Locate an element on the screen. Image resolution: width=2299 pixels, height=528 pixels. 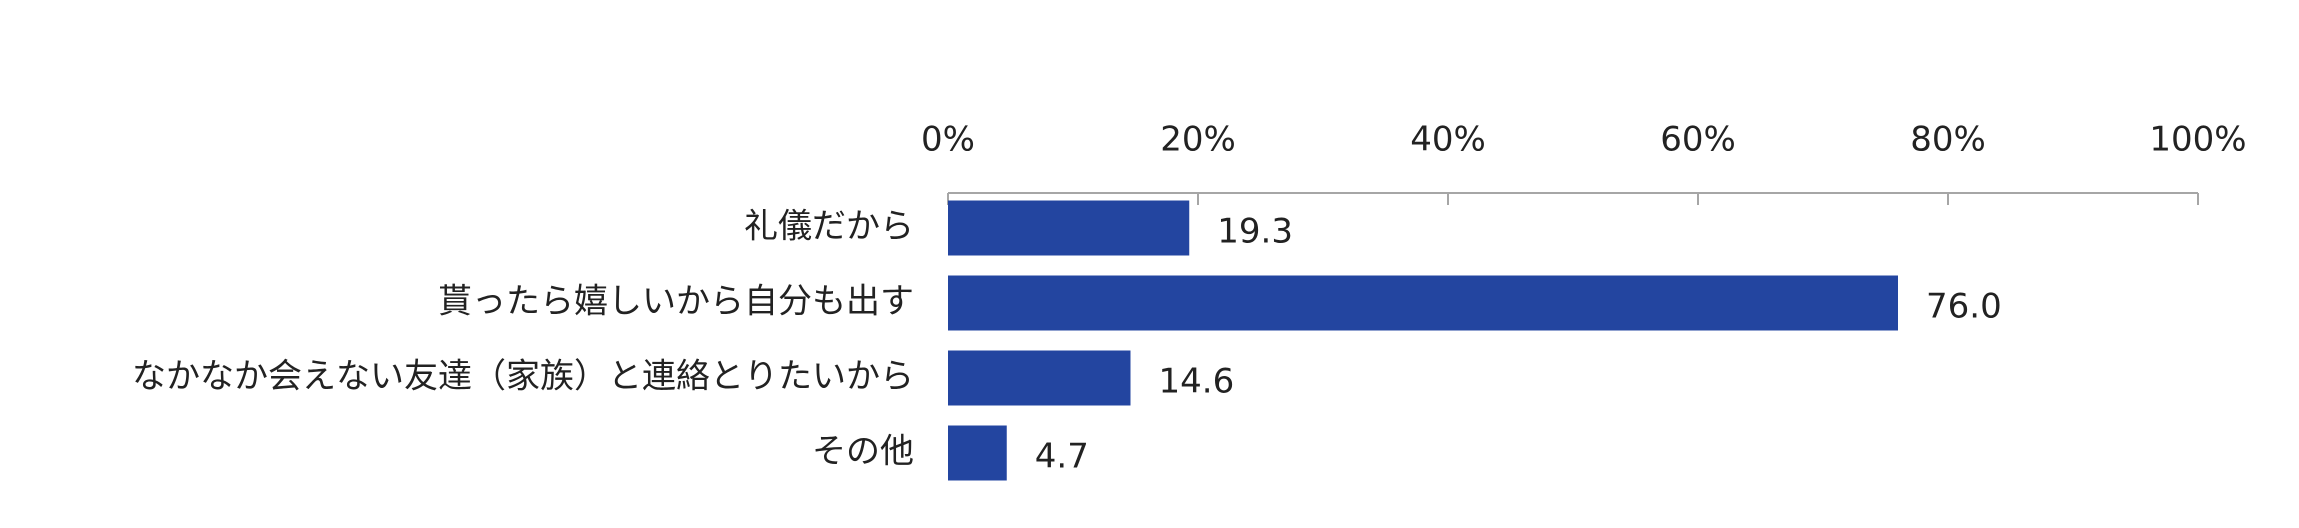
x-tick-label: 0% is located at coordinates (948, 140).